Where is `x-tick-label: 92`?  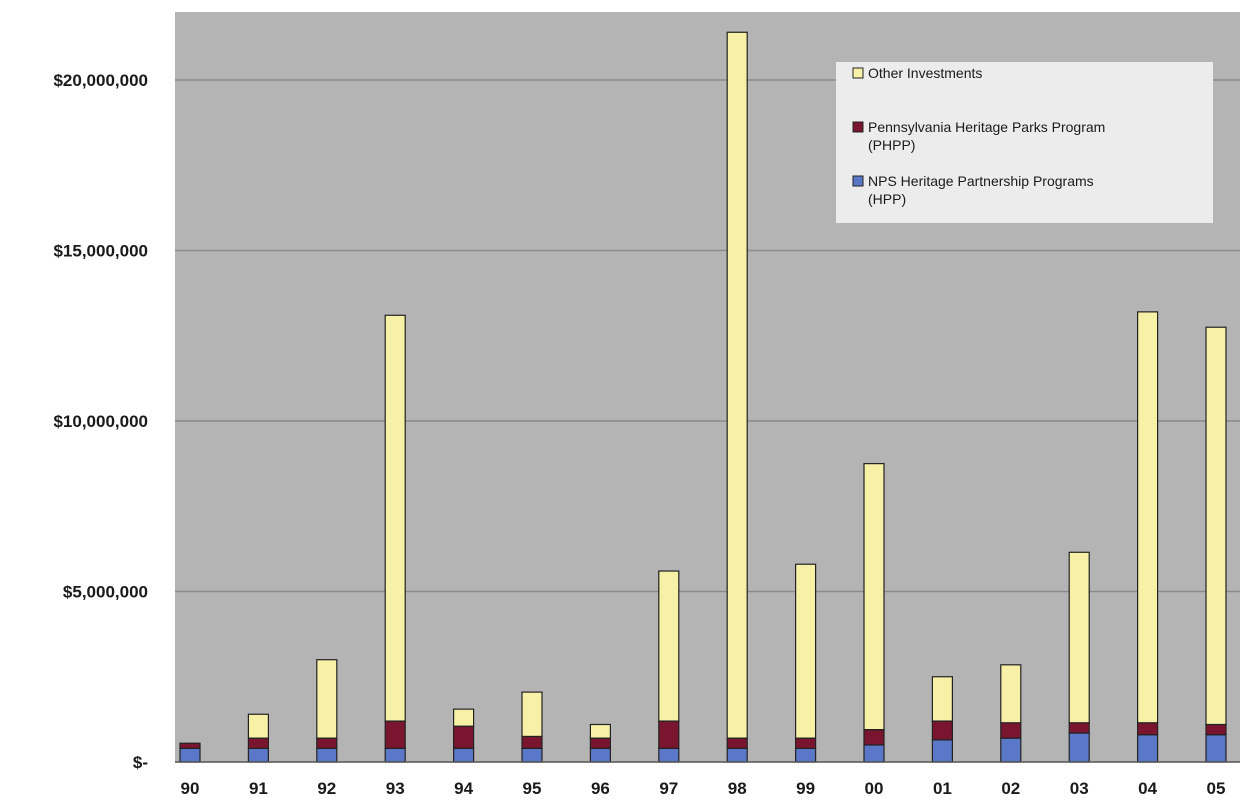 x-tick-label: 92 is located at coordinates (326, 788).